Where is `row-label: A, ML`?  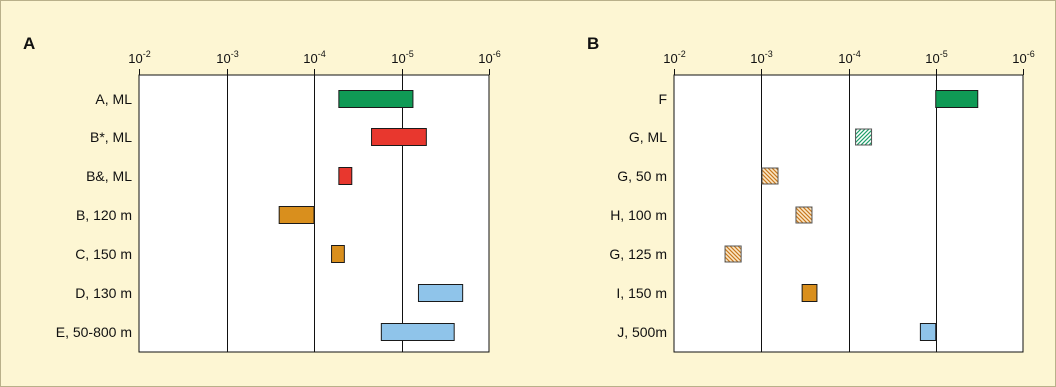 row-label: A, ML is located at coordinates (113, 99).